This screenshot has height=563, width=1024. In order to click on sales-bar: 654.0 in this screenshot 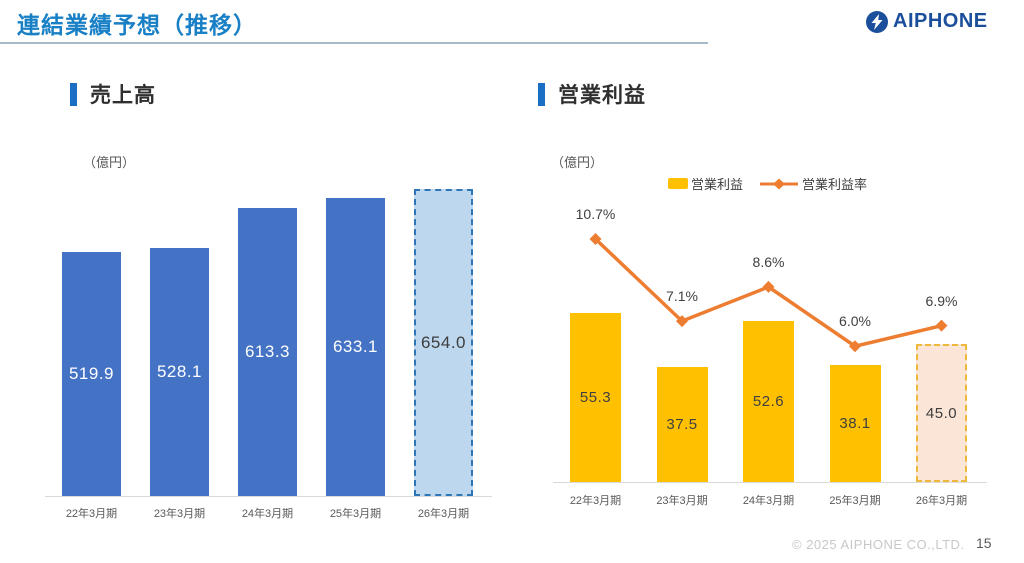, I will do `click(443, 342)`.